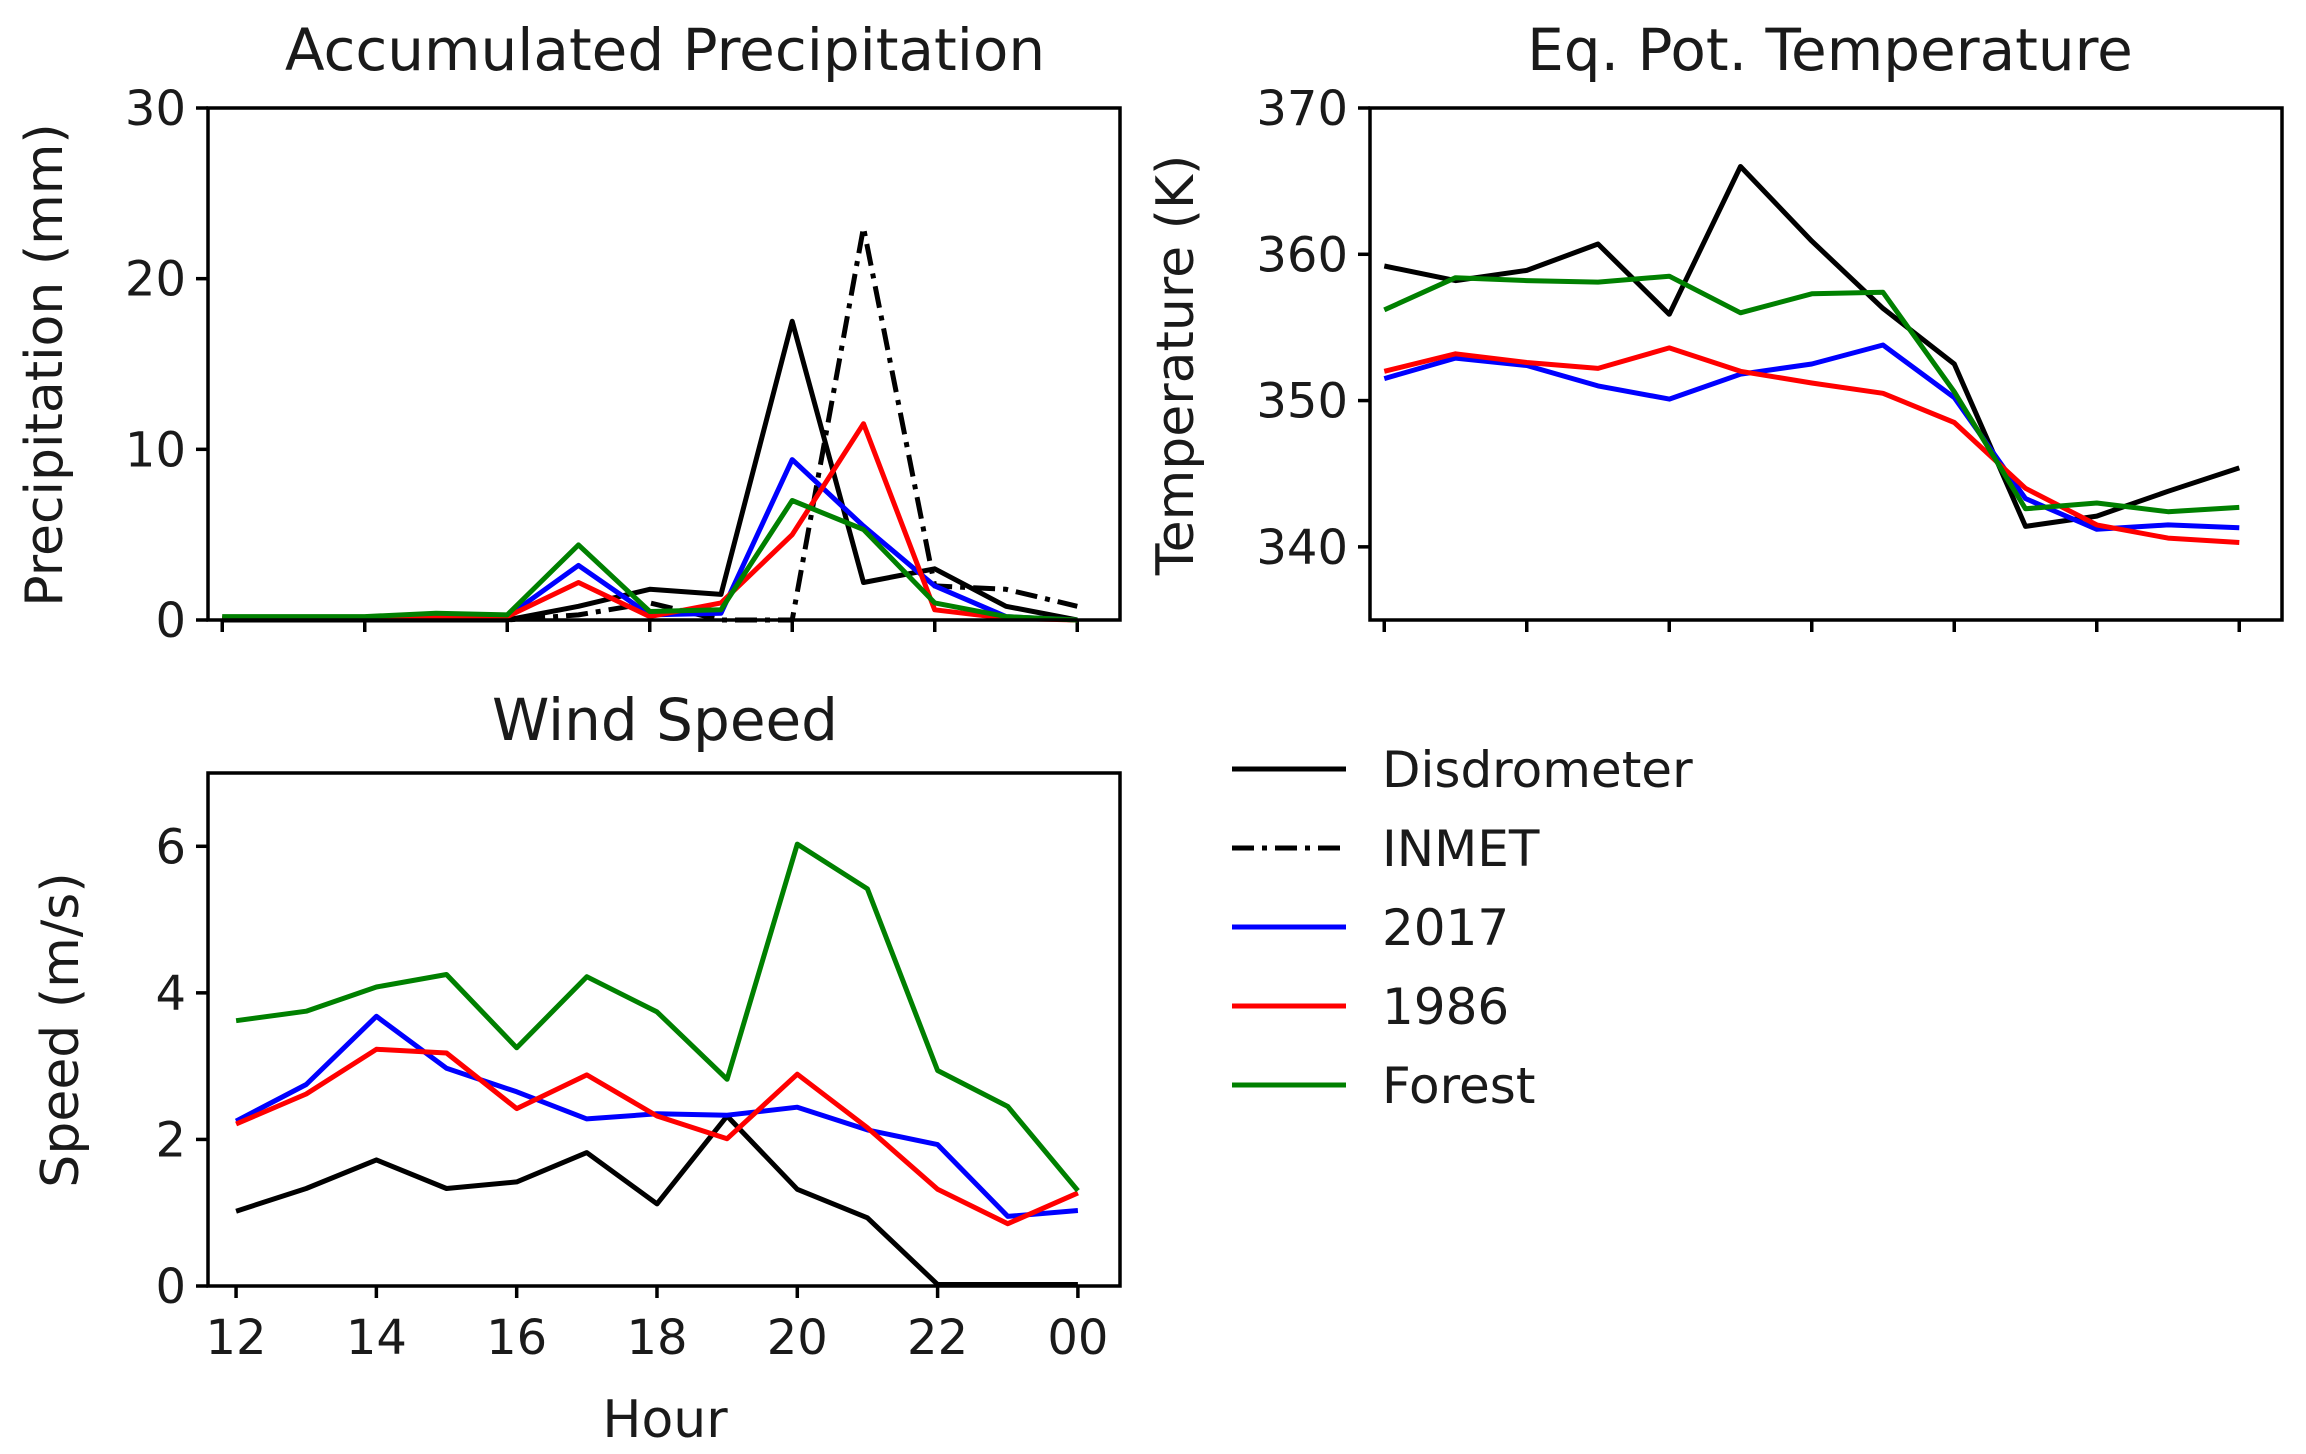  What do you see at coordinates (1302, 255) in the screenshot?
I see `theta-ytick-label-360: 360` at bounding box center [1302, 255].